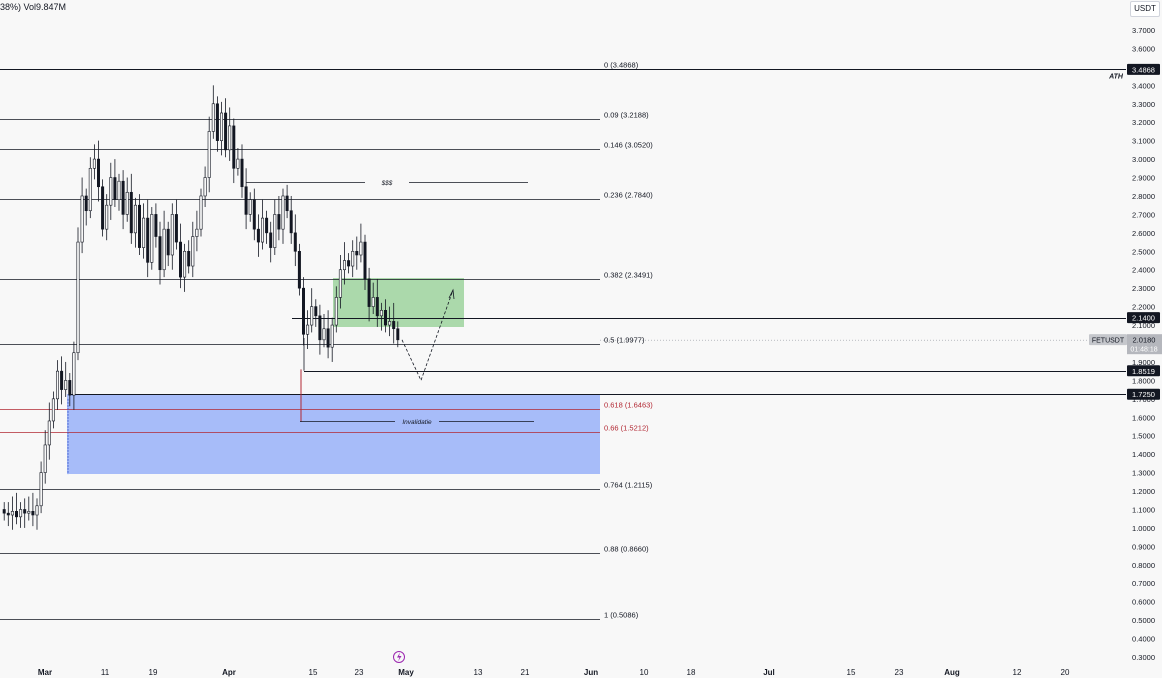 The image size is (1162, 678). Describe the element at coordinates (1143, 436) in the screenshot. I see `price-tick: 1.5000` at that location.